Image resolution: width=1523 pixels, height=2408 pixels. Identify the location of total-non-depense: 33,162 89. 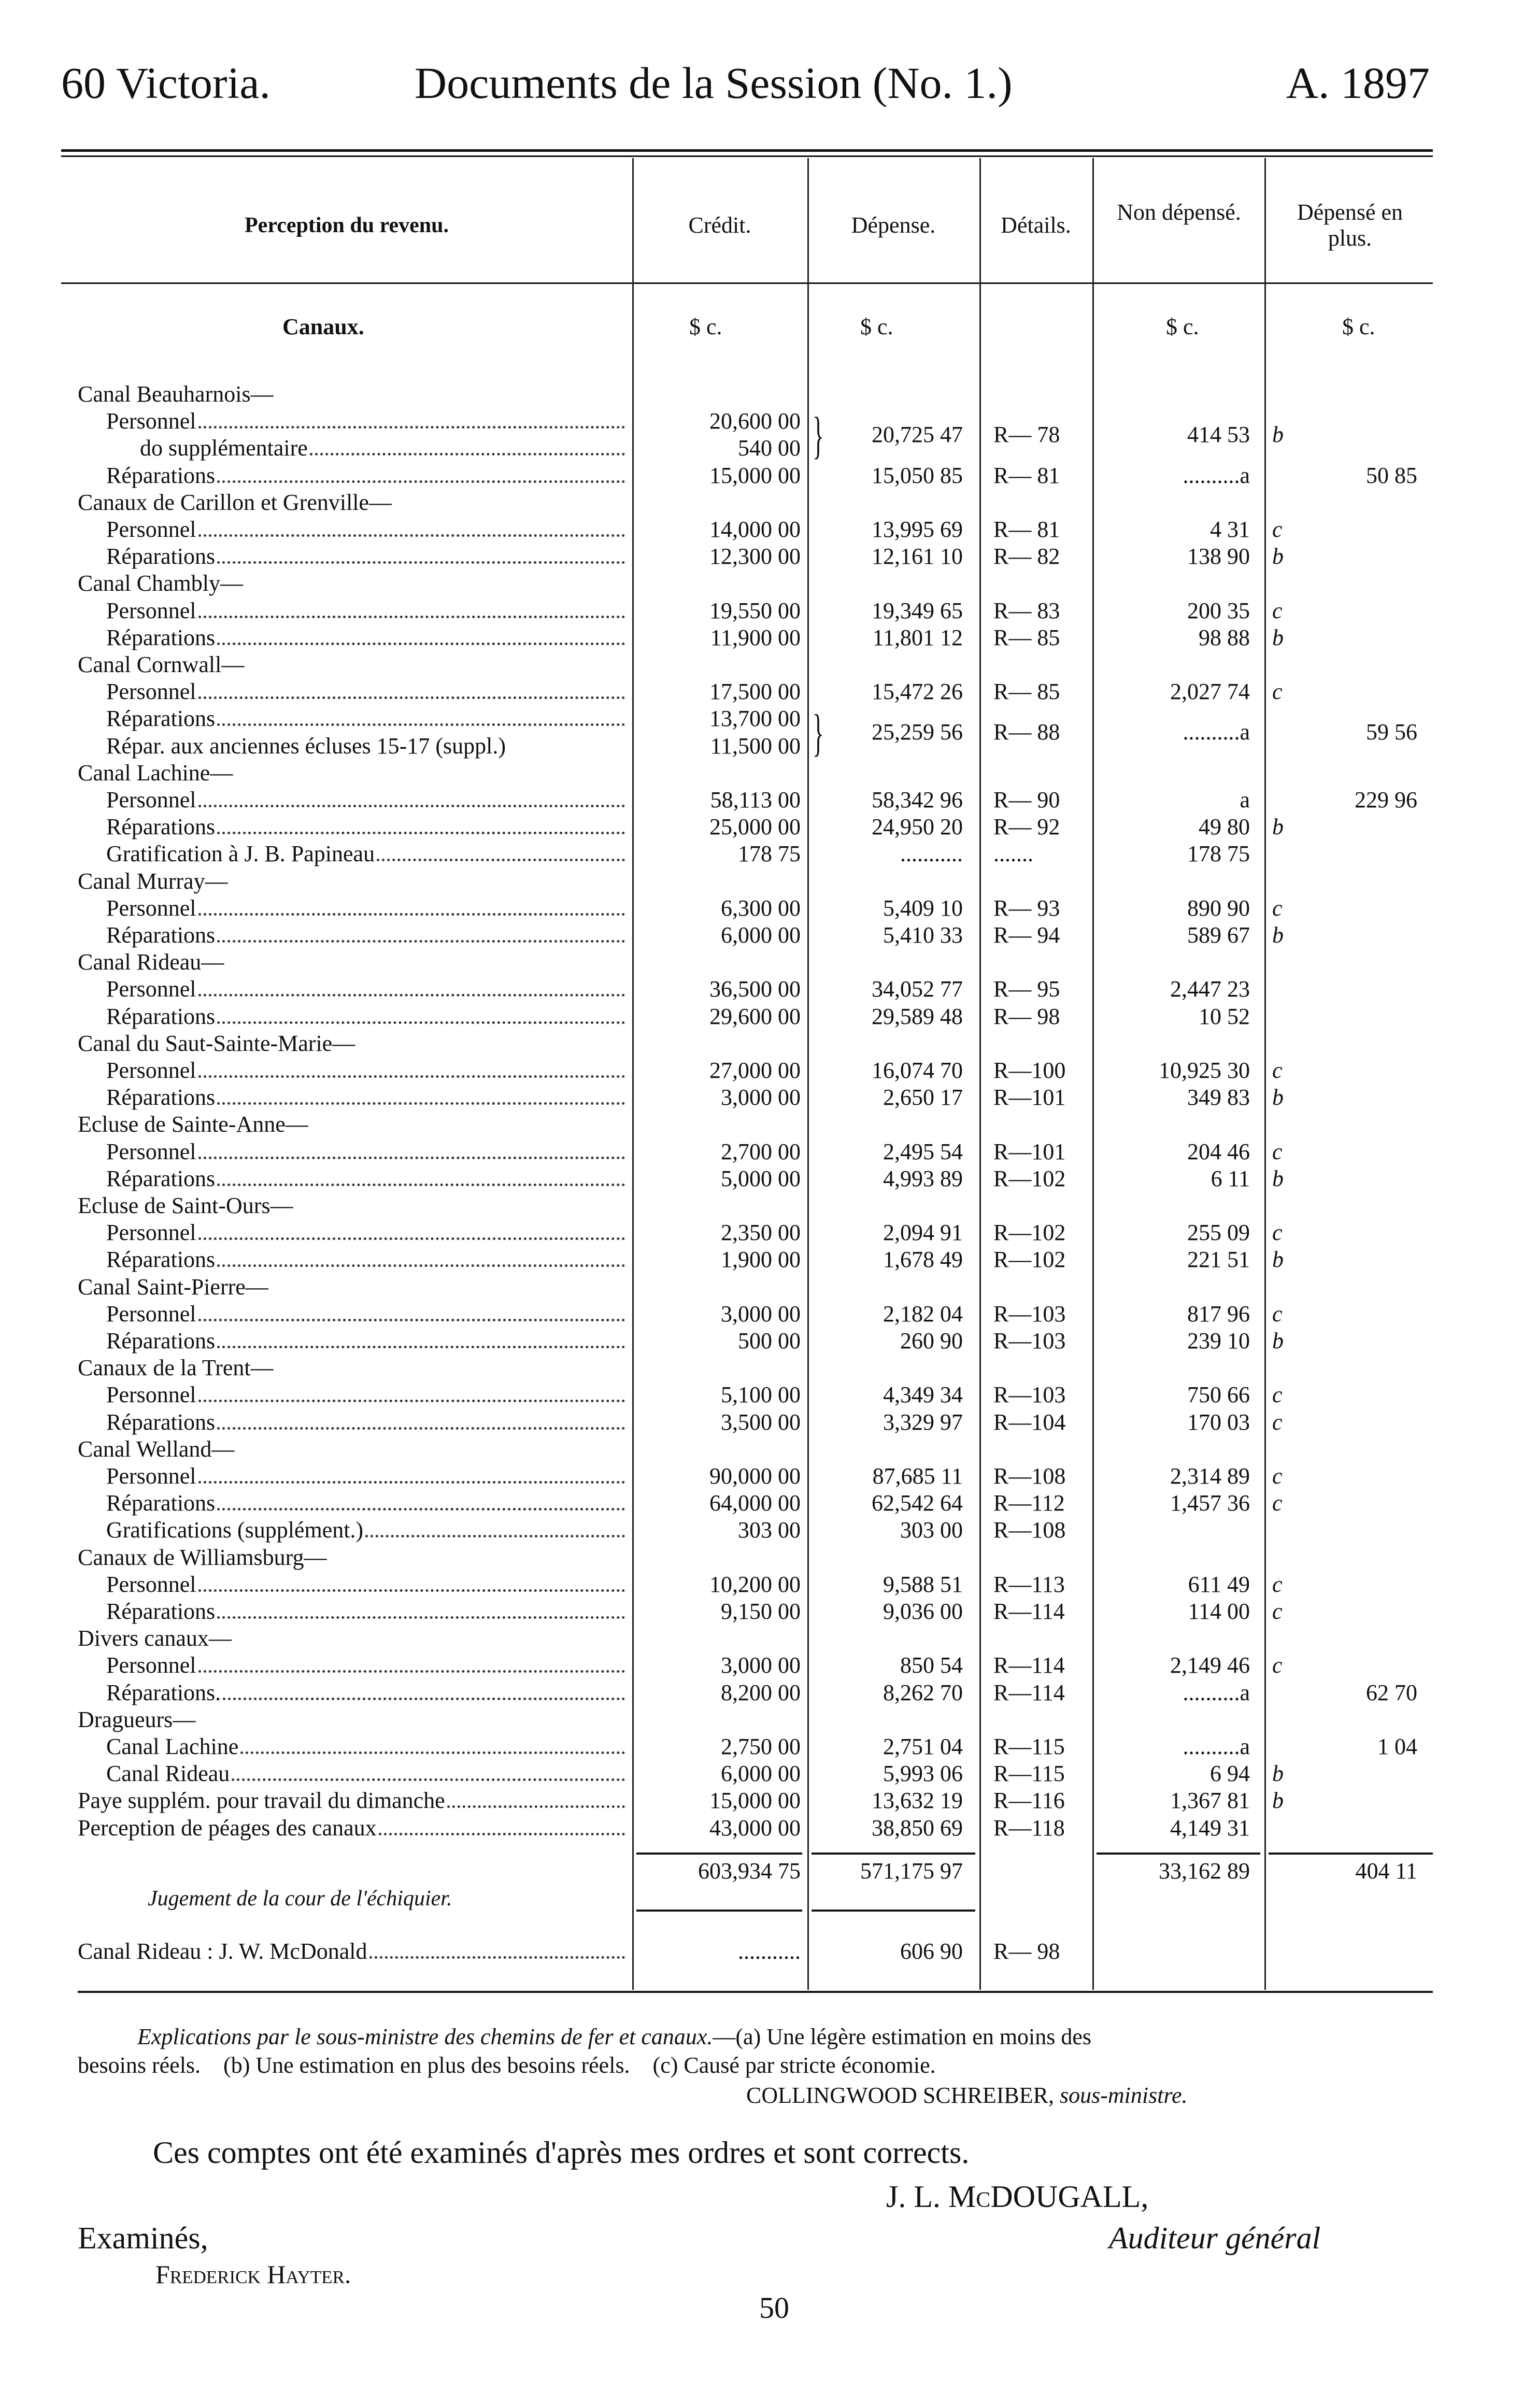
(1204, 1871).